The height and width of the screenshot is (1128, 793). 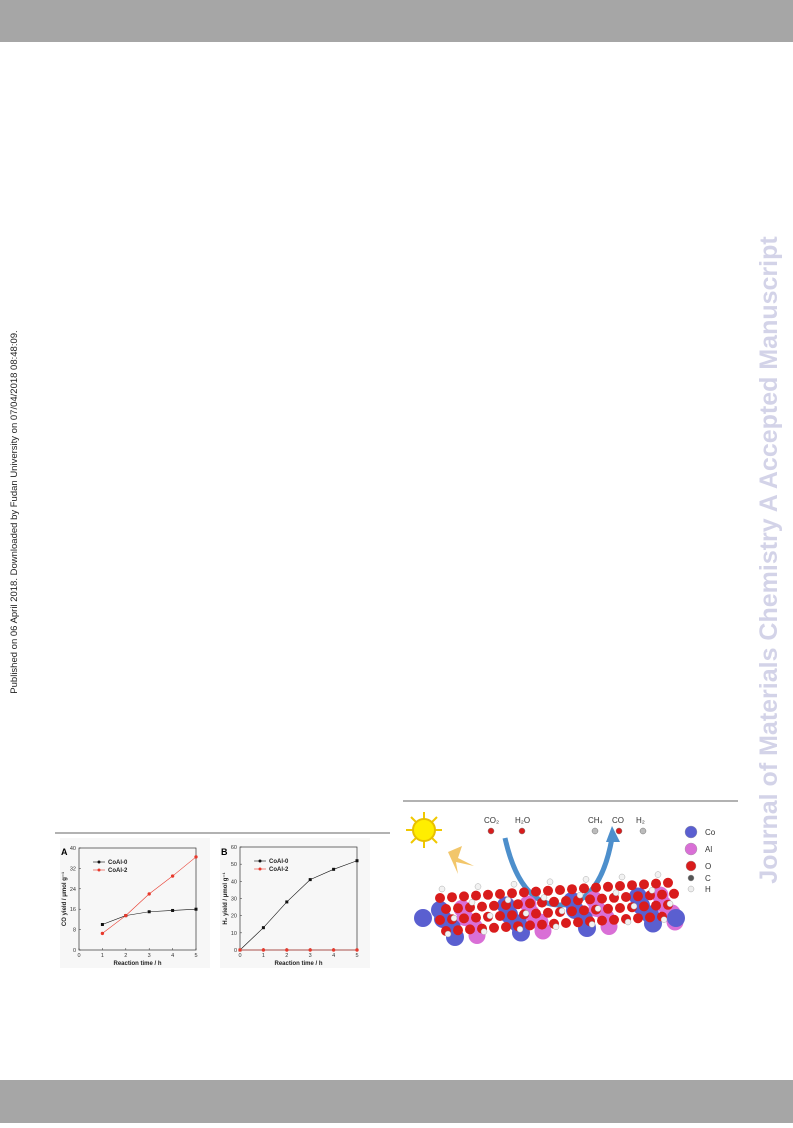 What do you see at coordinates (595, 820) in the screenshot?
I see `molecule-label: CH₄` at bounding box center [595, 820].